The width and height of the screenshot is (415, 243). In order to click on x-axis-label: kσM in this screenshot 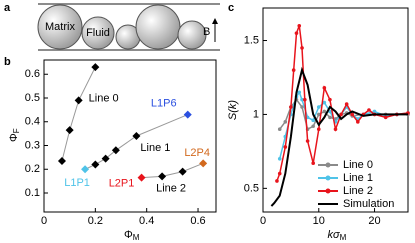, I will do `click(337, 235)`.